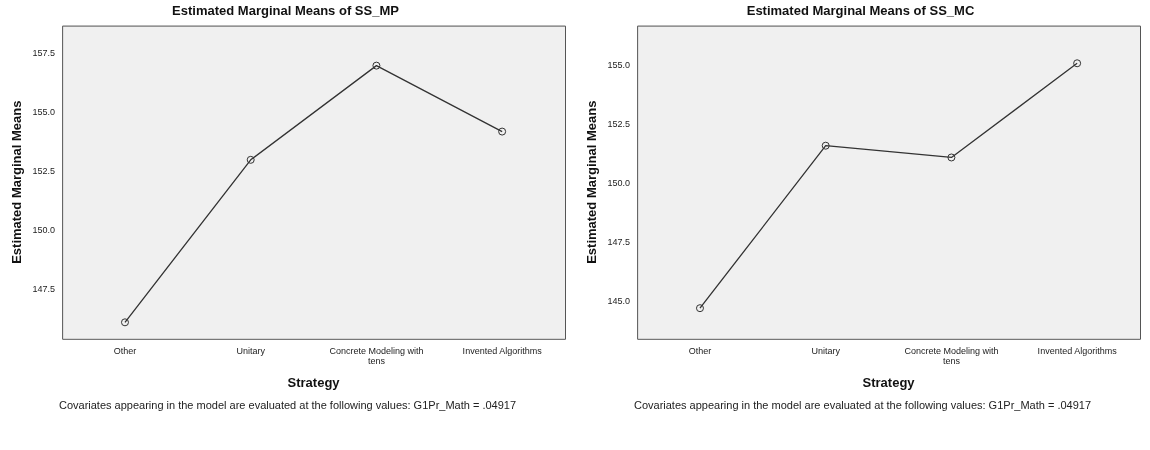 This screenshot has height=450, width=1150. Describe the element at coordinates (619, 300) in the screenshot. I see `y-tick-label: 145.0` at that location.